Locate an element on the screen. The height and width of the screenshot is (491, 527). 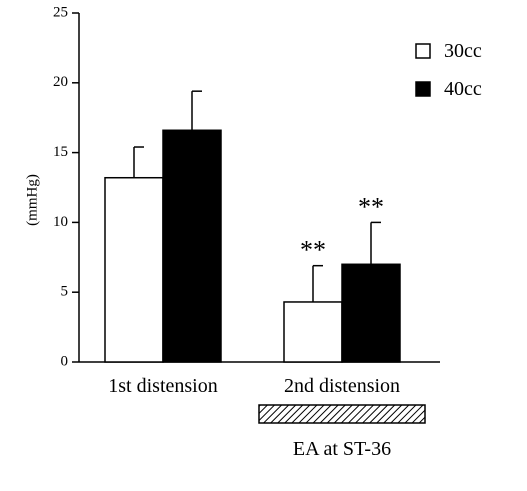
y-tick-label: 0 is located at coordinates (65, 361).